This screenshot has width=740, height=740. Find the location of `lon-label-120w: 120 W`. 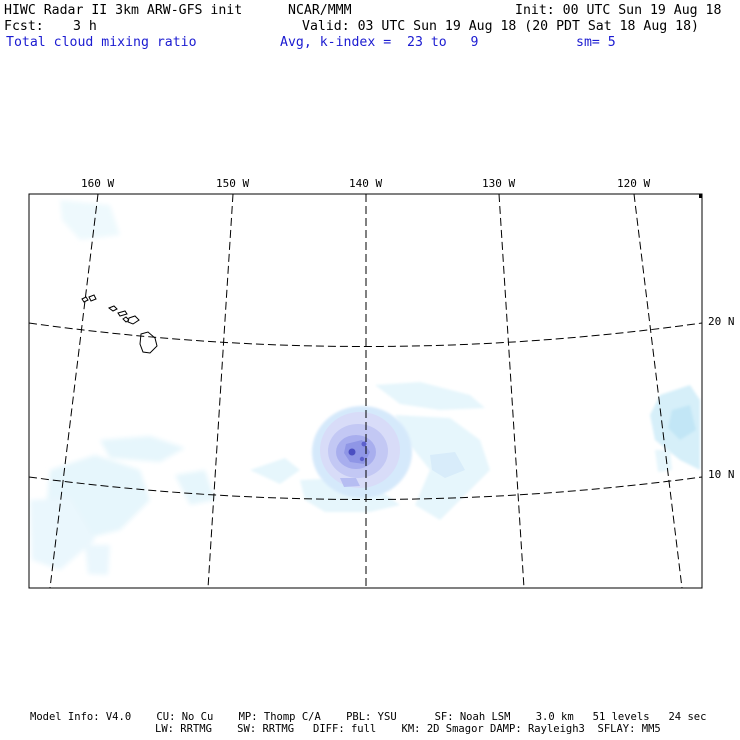

lon-label-120w: 120 W is located at coordinates (634, 183).